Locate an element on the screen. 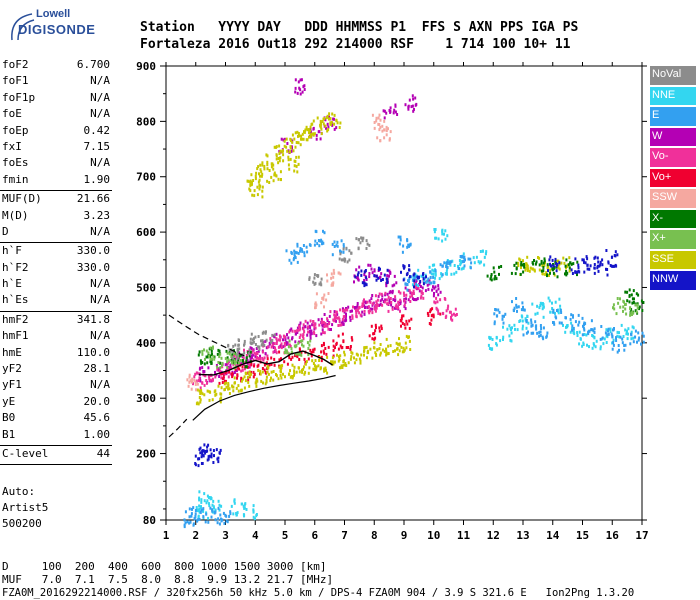  param-name: hmF2 is located at coordinates (15, 319).